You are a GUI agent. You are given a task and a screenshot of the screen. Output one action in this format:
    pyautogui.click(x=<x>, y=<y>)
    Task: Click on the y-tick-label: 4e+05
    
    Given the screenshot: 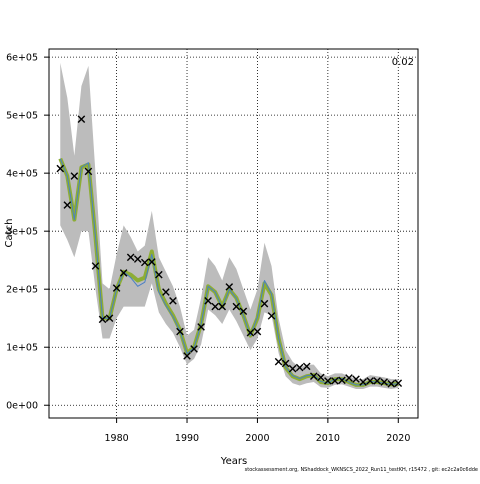 What is the action you would take?
    pyautogui.click(x=22, y=174)
    